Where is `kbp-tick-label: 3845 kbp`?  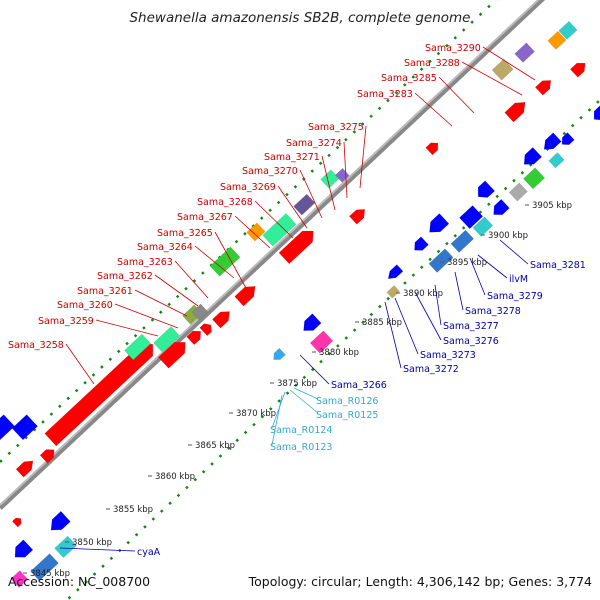 kbp-tick-label: 3845 kbp is located at coordinates (50, 574).